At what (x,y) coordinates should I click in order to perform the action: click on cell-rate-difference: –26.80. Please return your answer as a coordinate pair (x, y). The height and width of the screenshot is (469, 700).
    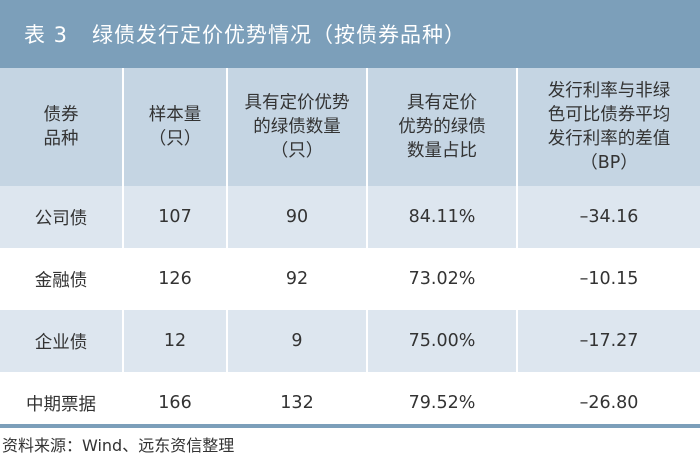
    Looking at the image, I should click on (609, 403).